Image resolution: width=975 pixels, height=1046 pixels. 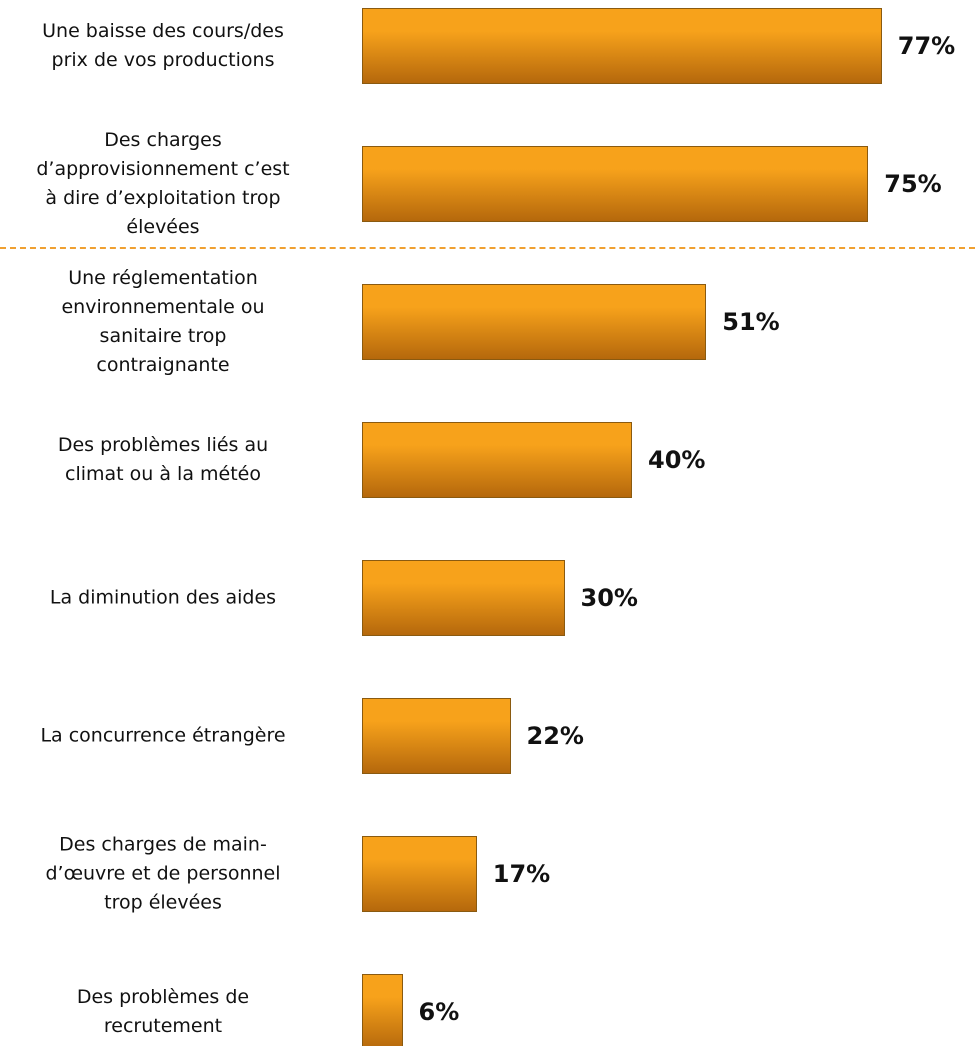 I want to click on category-label: La diminution des aides, so click(x=163, y=597).